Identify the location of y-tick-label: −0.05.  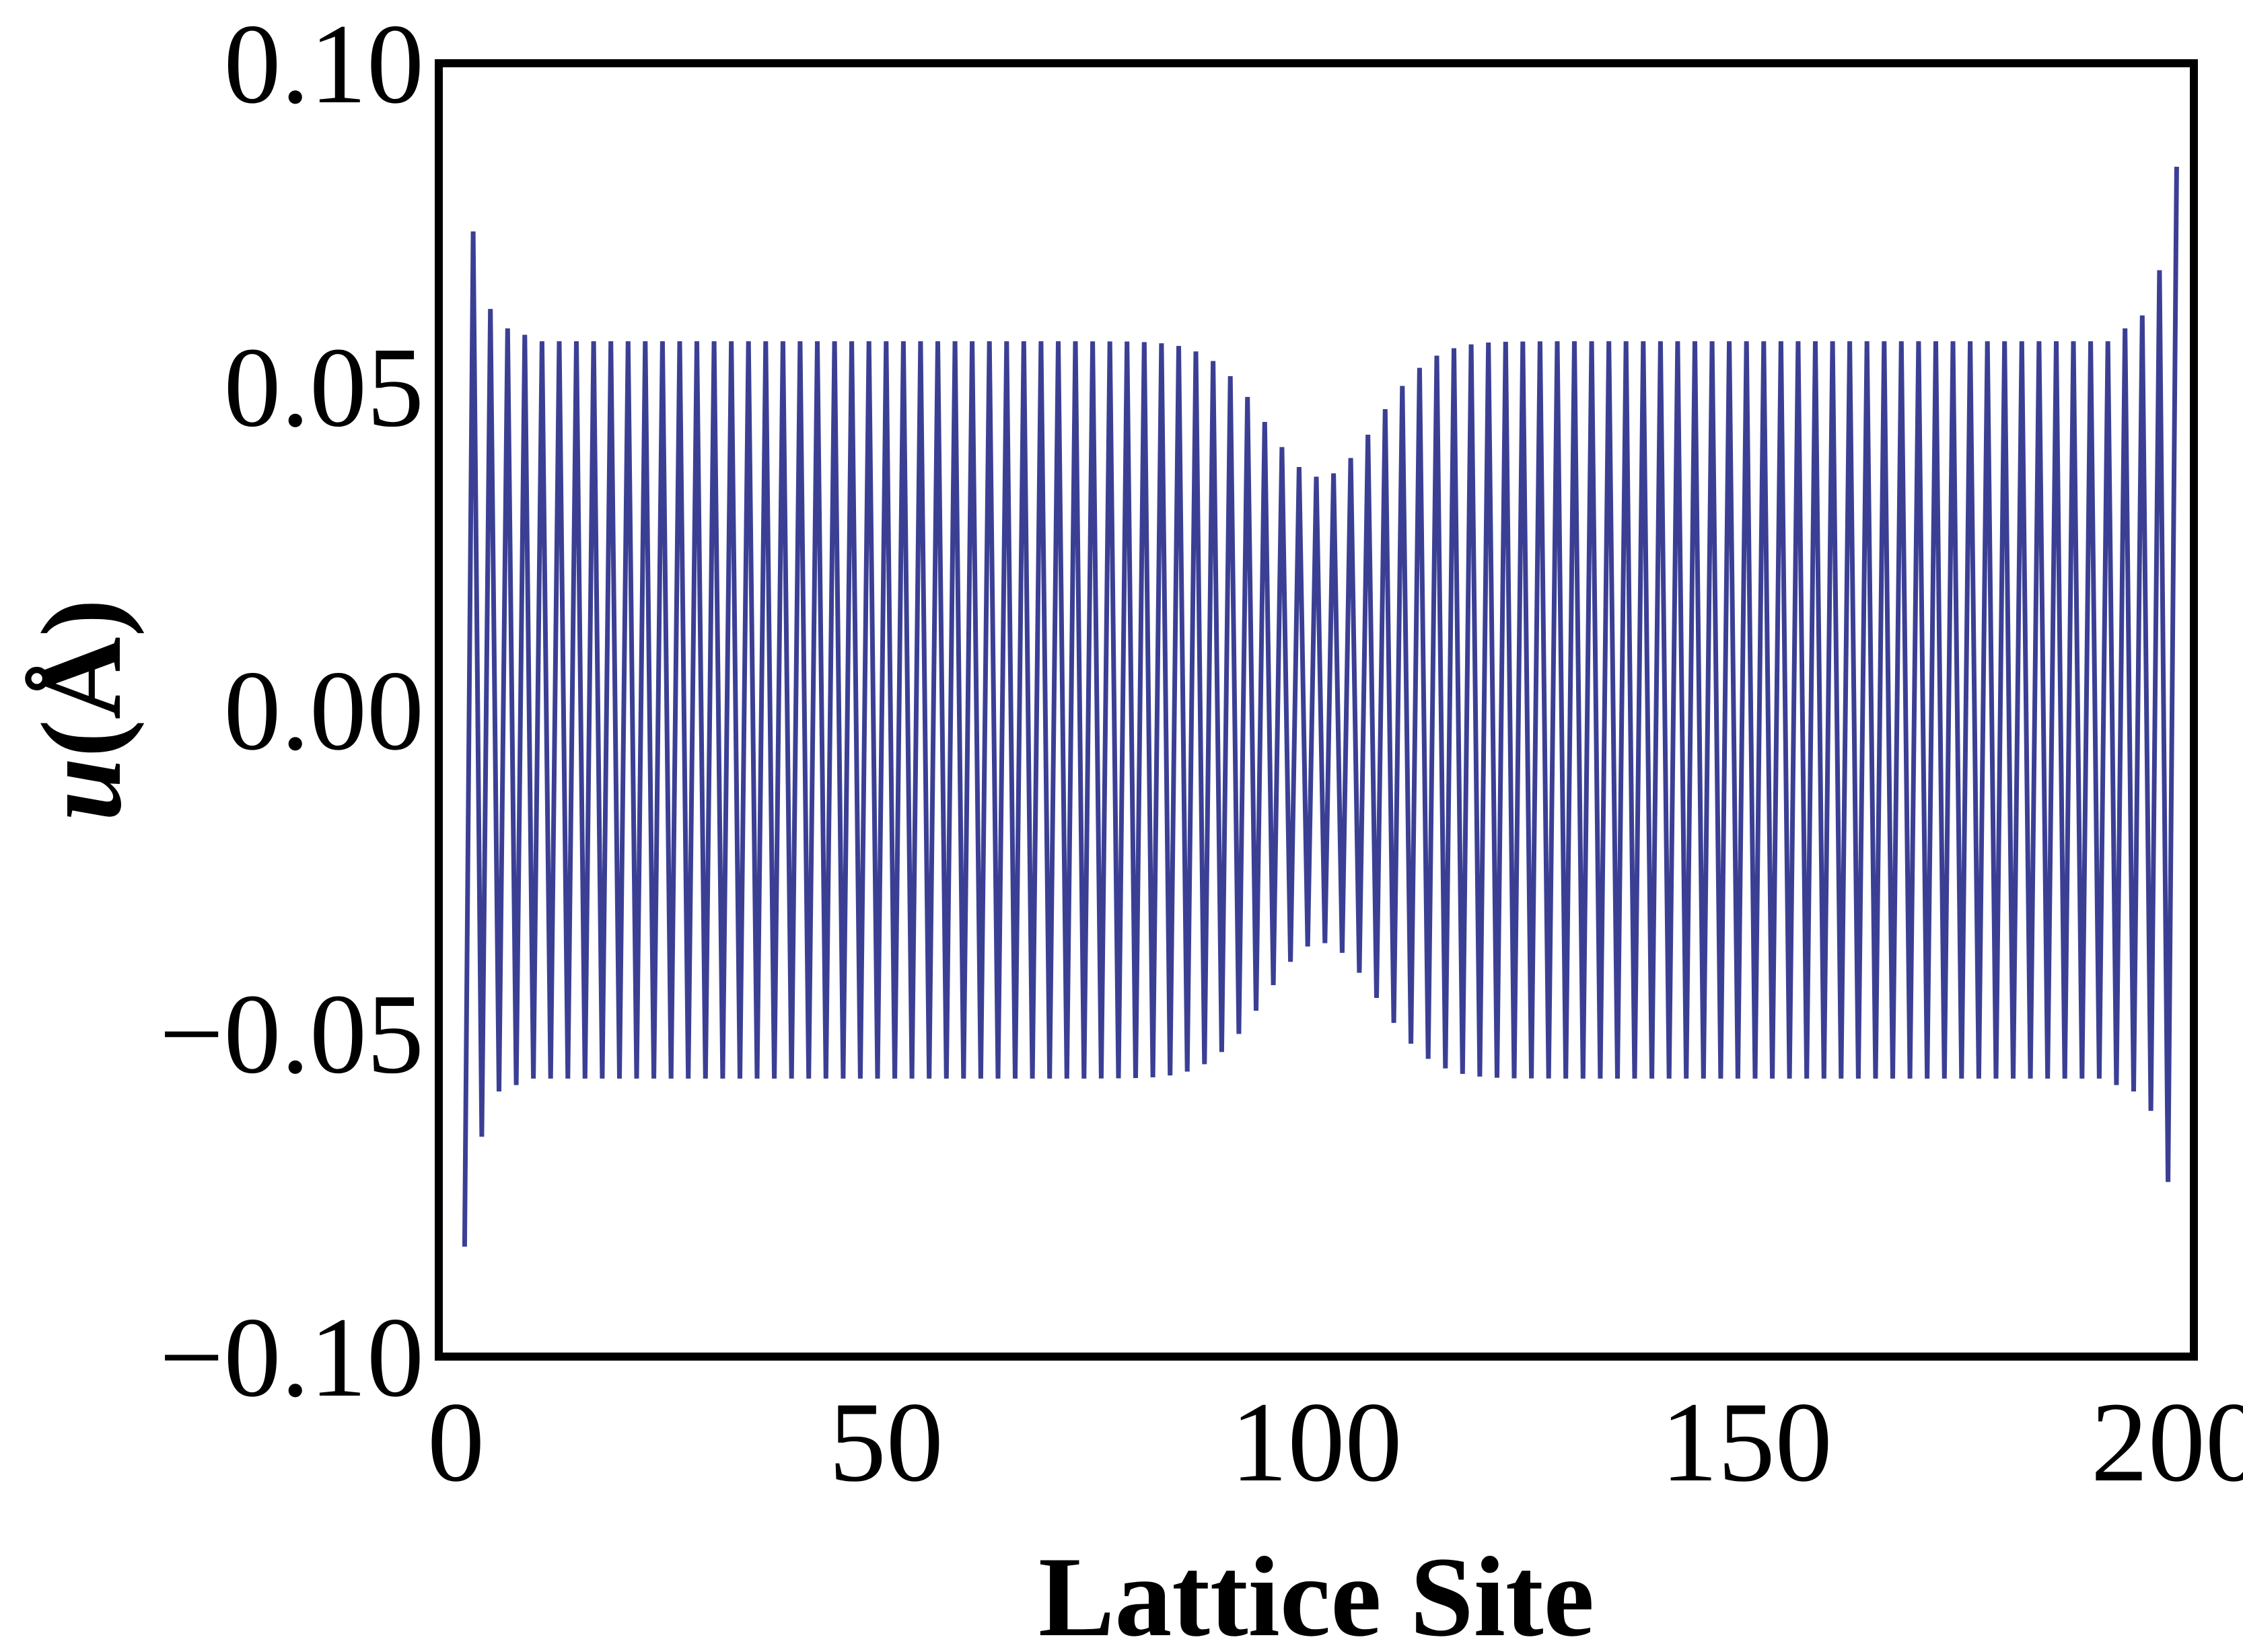
(291, 1034).